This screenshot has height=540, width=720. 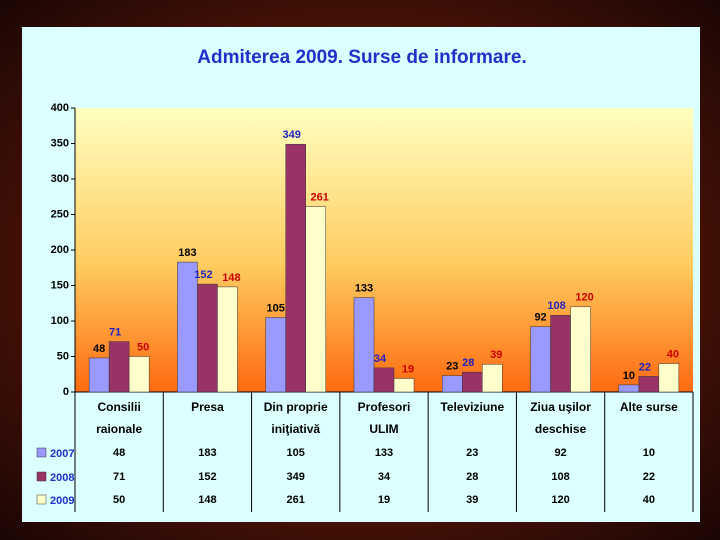 I want to click on data-label: 50, so click(x=143, y=347).